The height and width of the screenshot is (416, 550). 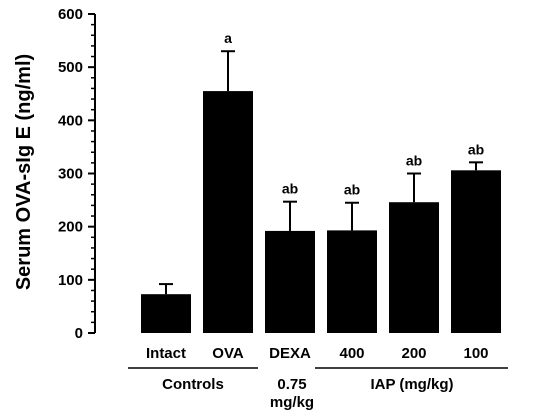 What do you see at coordinates (475, 353) in the screenshot?
I see `x-tick-label: 100` at bounding box center [475, 353].